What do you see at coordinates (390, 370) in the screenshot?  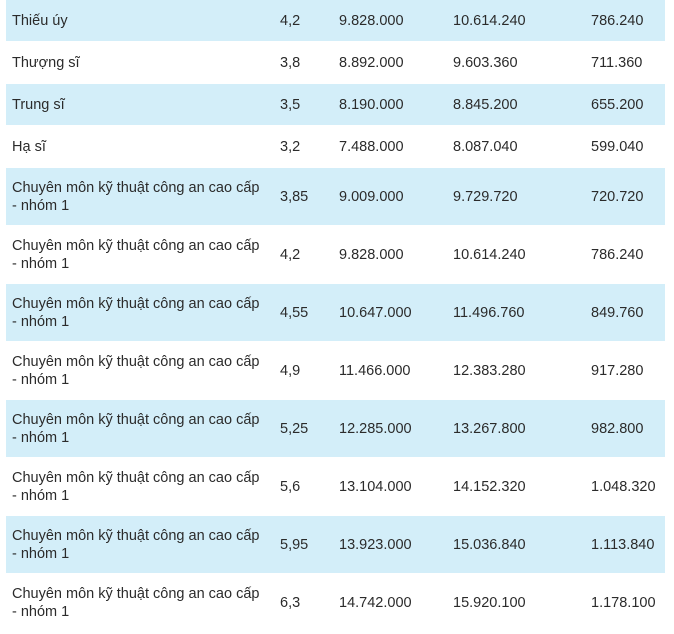 I see `base-salary-cell: 11.466.000` at bounding box center [390, 370].